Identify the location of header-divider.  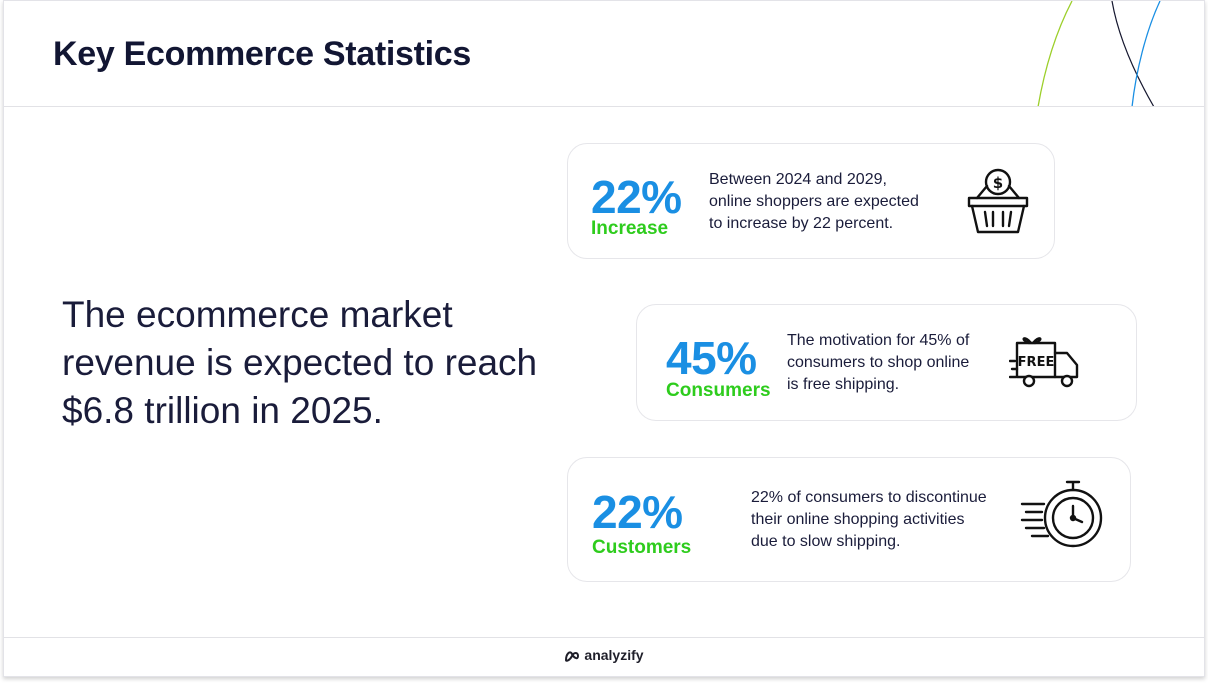
(604, 106).